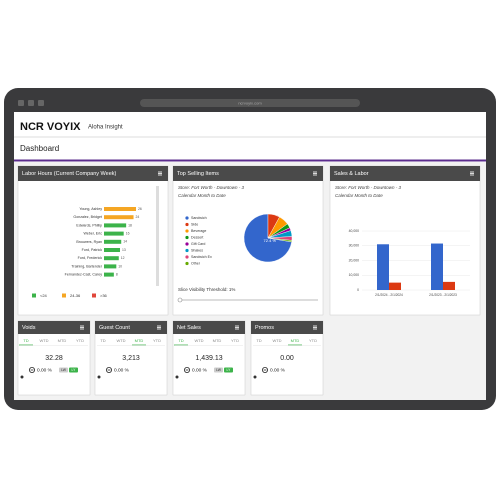 This screenshot has height=500, width=500. Describe the element at coordinates (180, 300) in the screenshot. I see `slider-knob` at that location.